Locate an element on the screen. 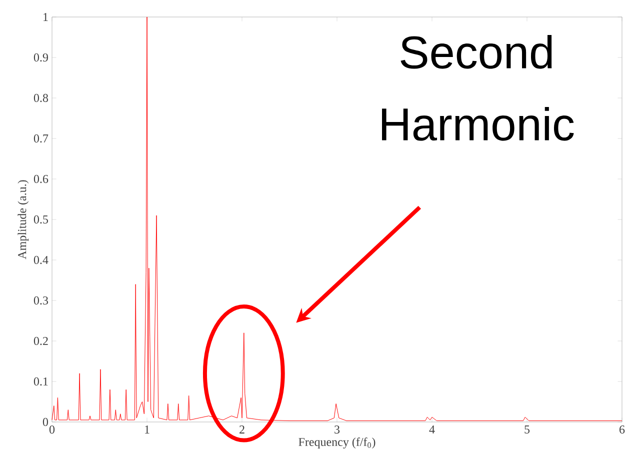 Image resolution: width=629 pixels, height=460 pixels. x-tick-label: 1 is located at coordinates (147, 430).